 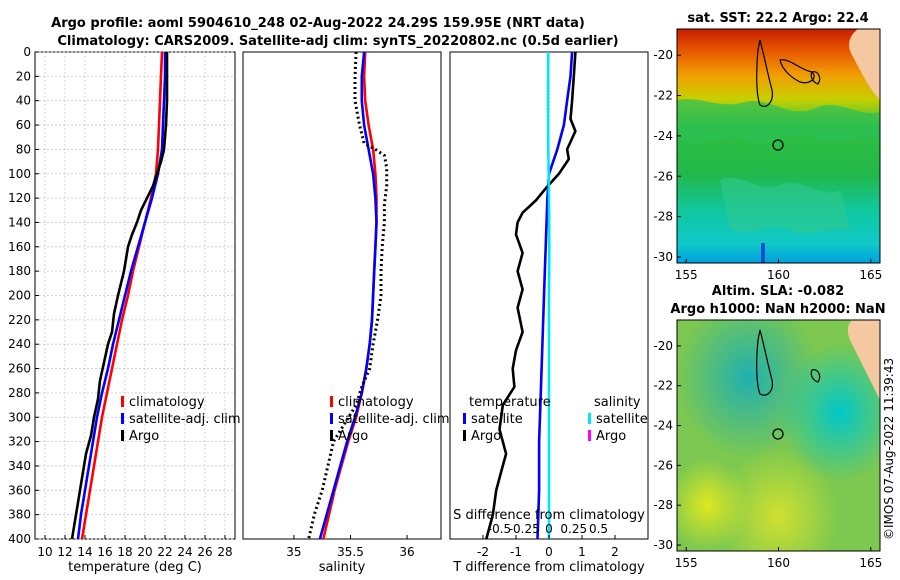 What do you see at coordinates (548, 295) in the screenshot?
I see `series-salinity-satellite` at bounding box center [548, 295].